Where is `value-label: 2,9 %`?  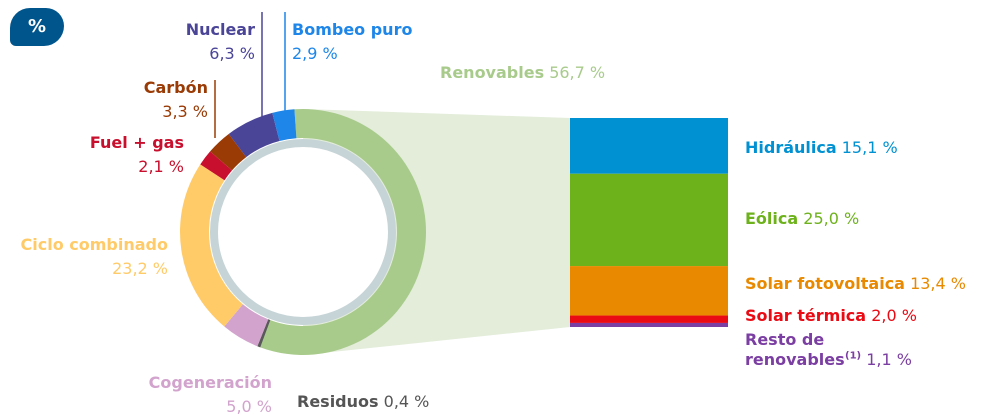 value-label: 2,9 % is located at coordinates (315, 53).